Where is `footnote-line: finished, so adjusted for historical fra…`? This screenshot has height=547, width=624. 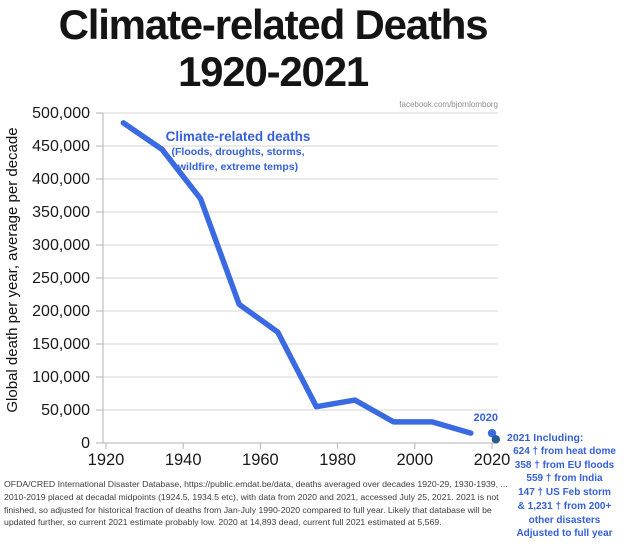 footnote-line: finished, so adjusted for historical fra… is located at coordinates (248, 509).